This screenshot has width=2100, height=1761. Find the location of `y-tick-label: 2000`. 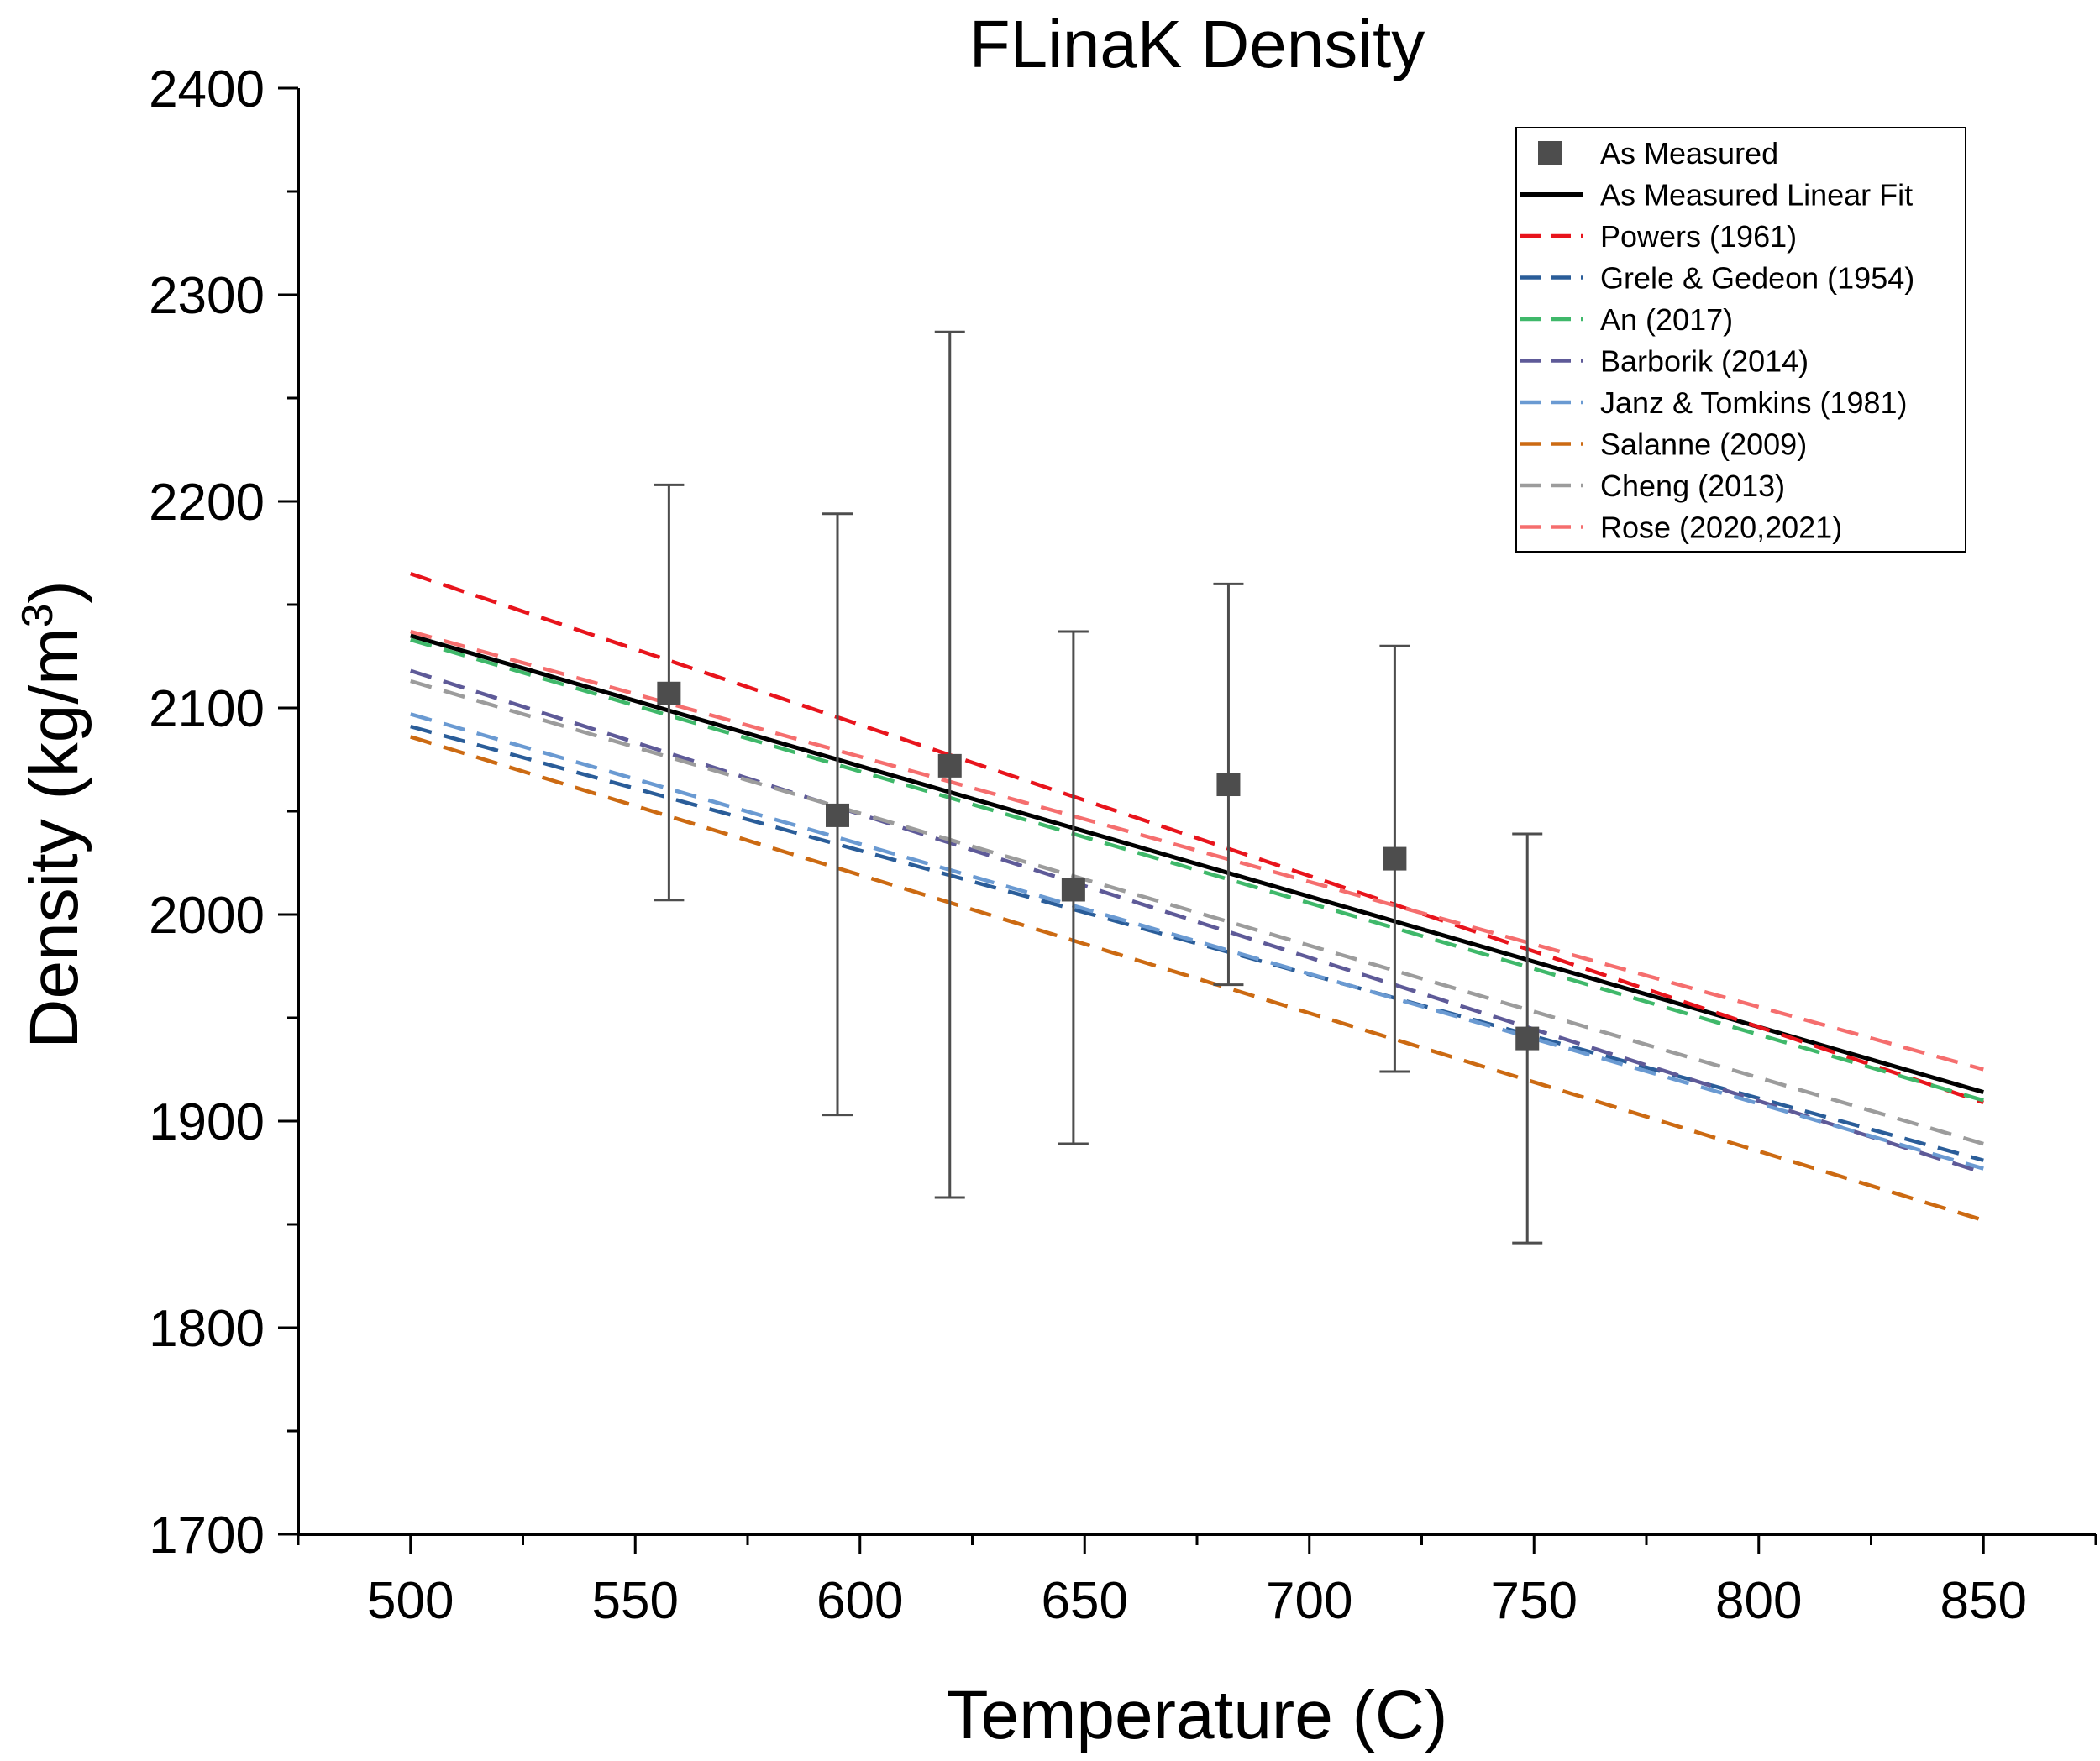

y-tick-label: 2000 is located at coordinates (207, 916).